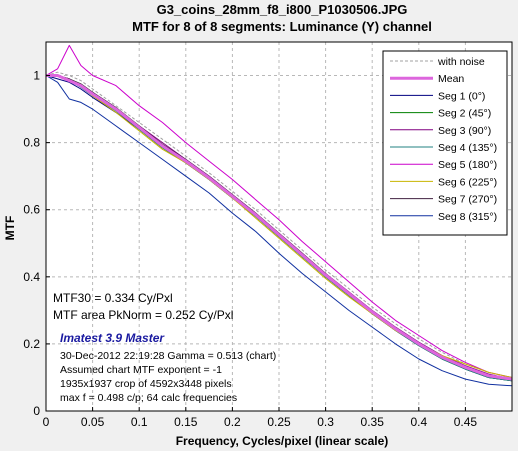 The width and height of the screenshot is (518, 451). I want to click on x-tick-label: 0.1, so click(139, 422).